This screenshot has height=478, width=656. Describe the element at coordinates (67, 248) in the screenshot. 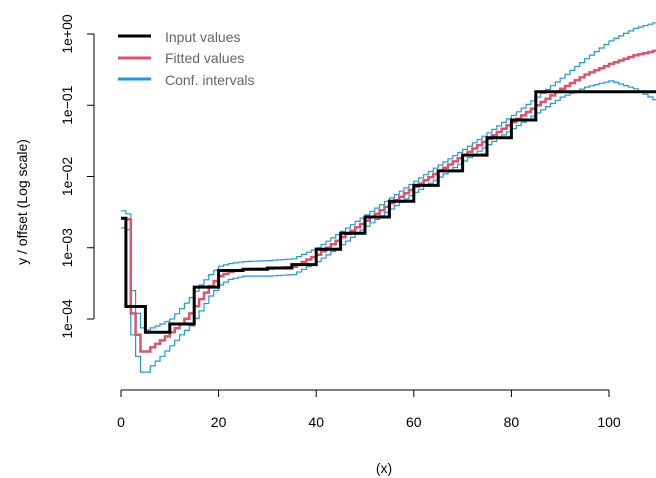

I see `y-tick-label: 1e−03` at that location.